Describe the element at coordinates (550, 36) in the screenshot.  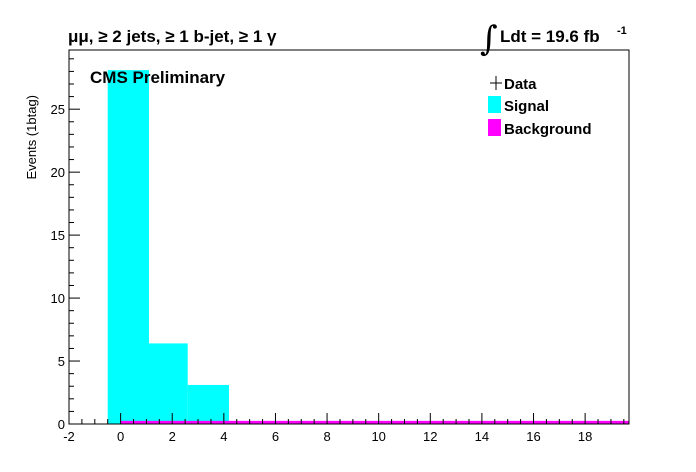
I see `lumi-label: Ldt = 19.6 fb` at that location.